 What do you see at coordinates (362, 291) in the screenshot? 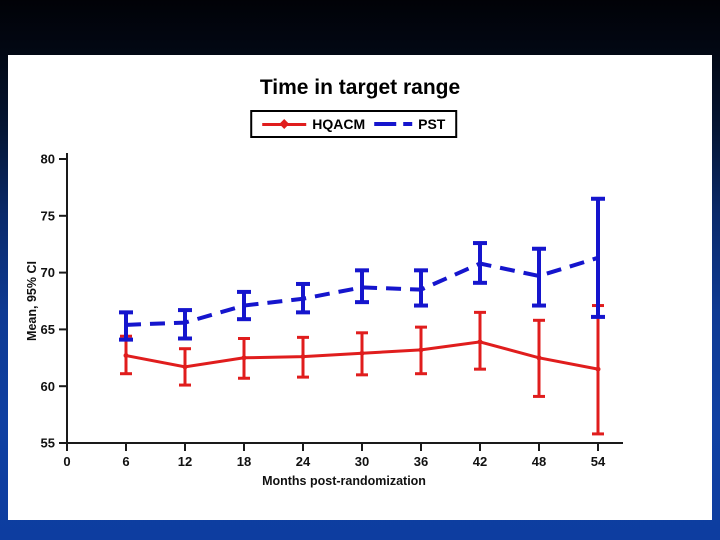
I see `mean-line` at bounding box center [362, 291].